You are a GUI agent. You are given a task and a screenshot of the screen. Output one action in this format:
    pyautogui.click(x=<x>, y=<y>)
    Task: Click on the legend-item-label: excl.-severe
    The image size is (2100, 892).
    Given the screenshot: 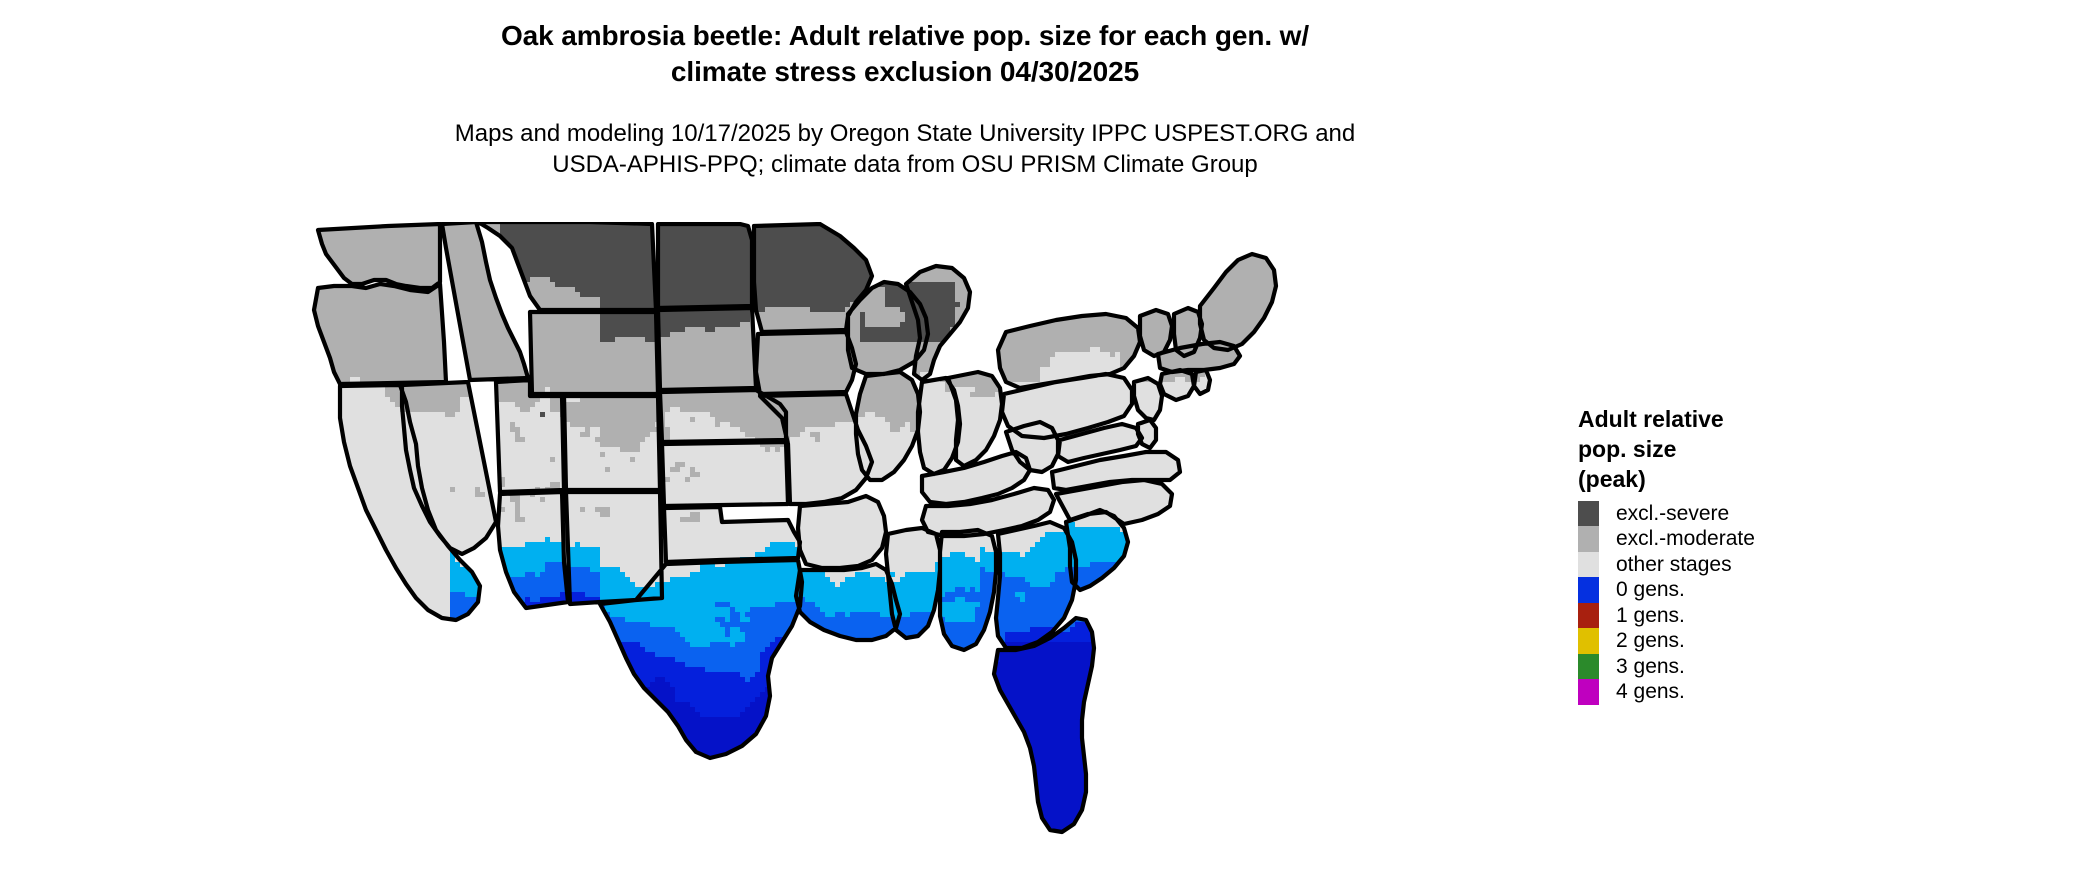 What is the action you would take?
    pyautogui.click(x=1673, y=513)
    